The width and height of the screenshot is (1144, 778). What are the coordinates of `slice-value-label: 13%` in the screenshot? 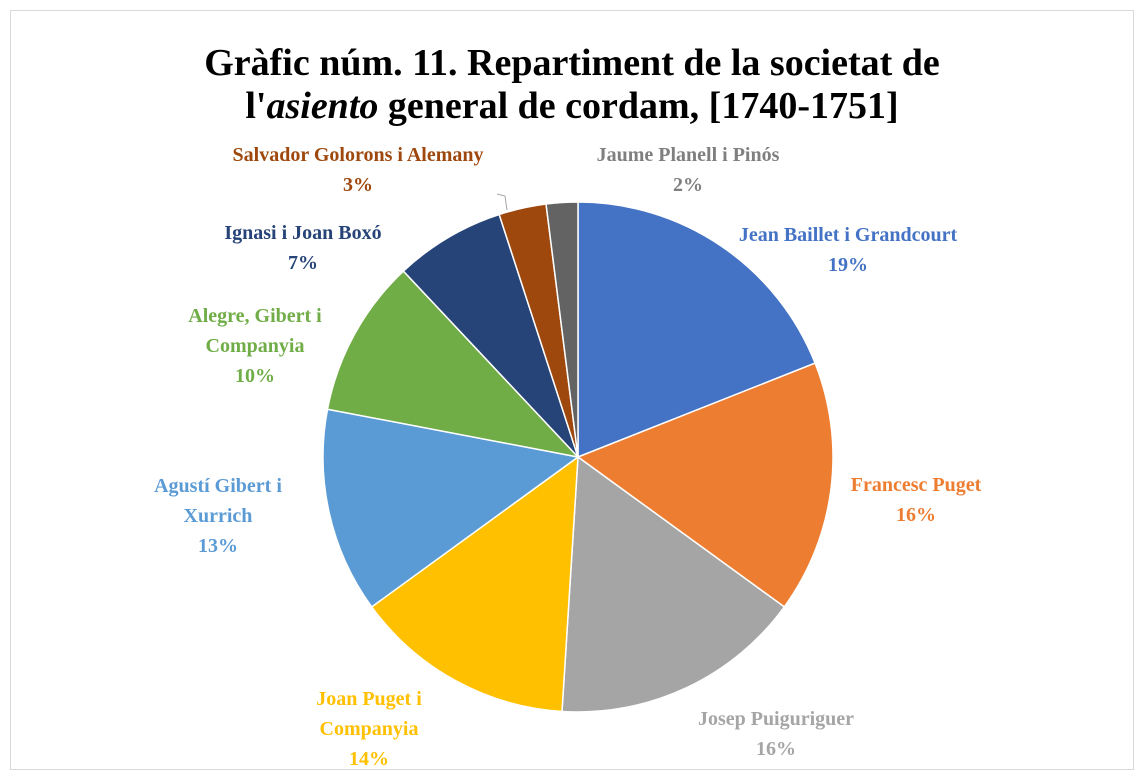 It's located at (218, 546).